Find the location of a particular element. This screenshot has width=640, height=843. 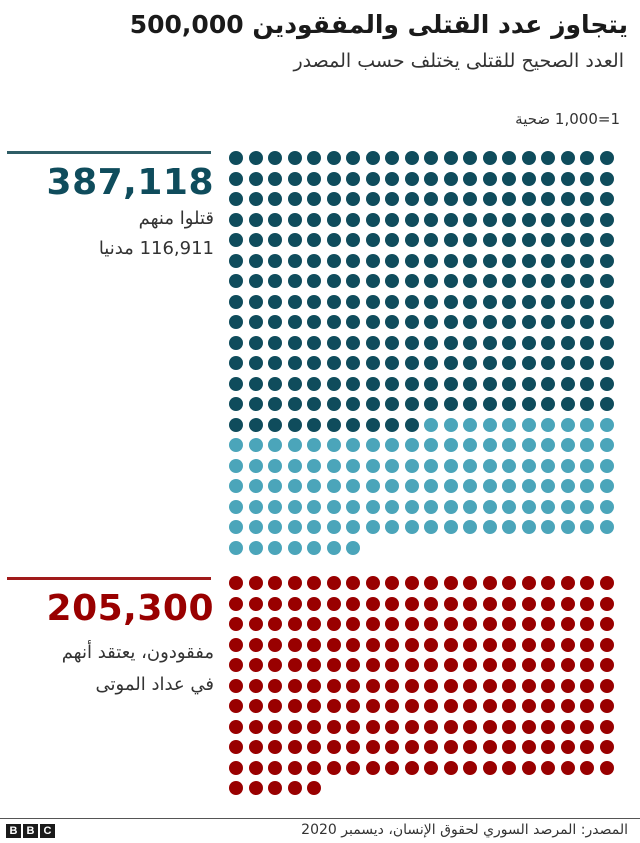

bbc-logo-b2: B is located at coordinates (30, 831).